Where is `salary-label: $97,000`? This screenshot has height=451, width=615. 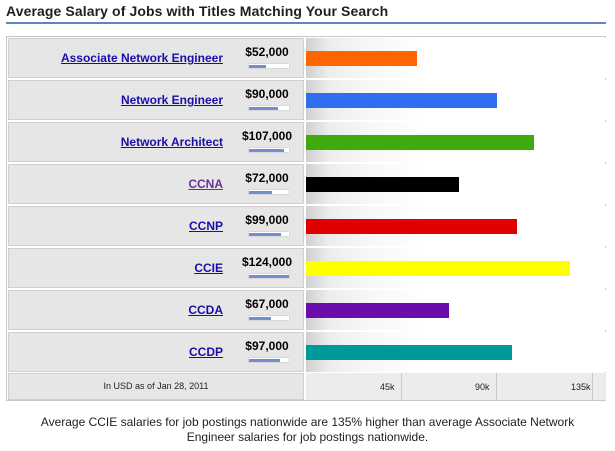
salary-label: $97,000 is located at coordinates (267, 346).